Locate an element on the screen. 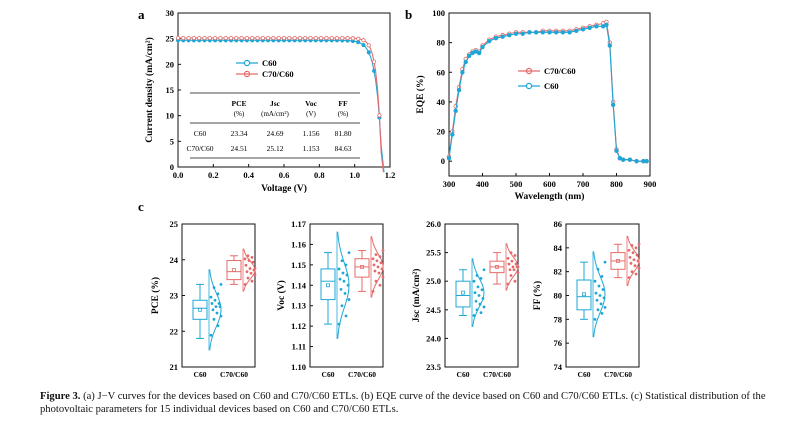  box-pce-ytick-label: 21 is located at coordinates (174, 367).